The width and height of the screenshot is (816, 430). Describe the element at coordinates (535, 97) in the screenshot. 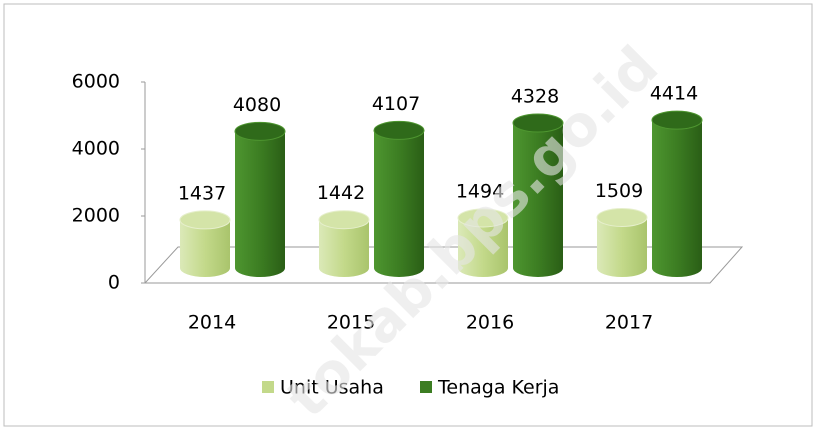

I see `value-label: 4328` at that location.